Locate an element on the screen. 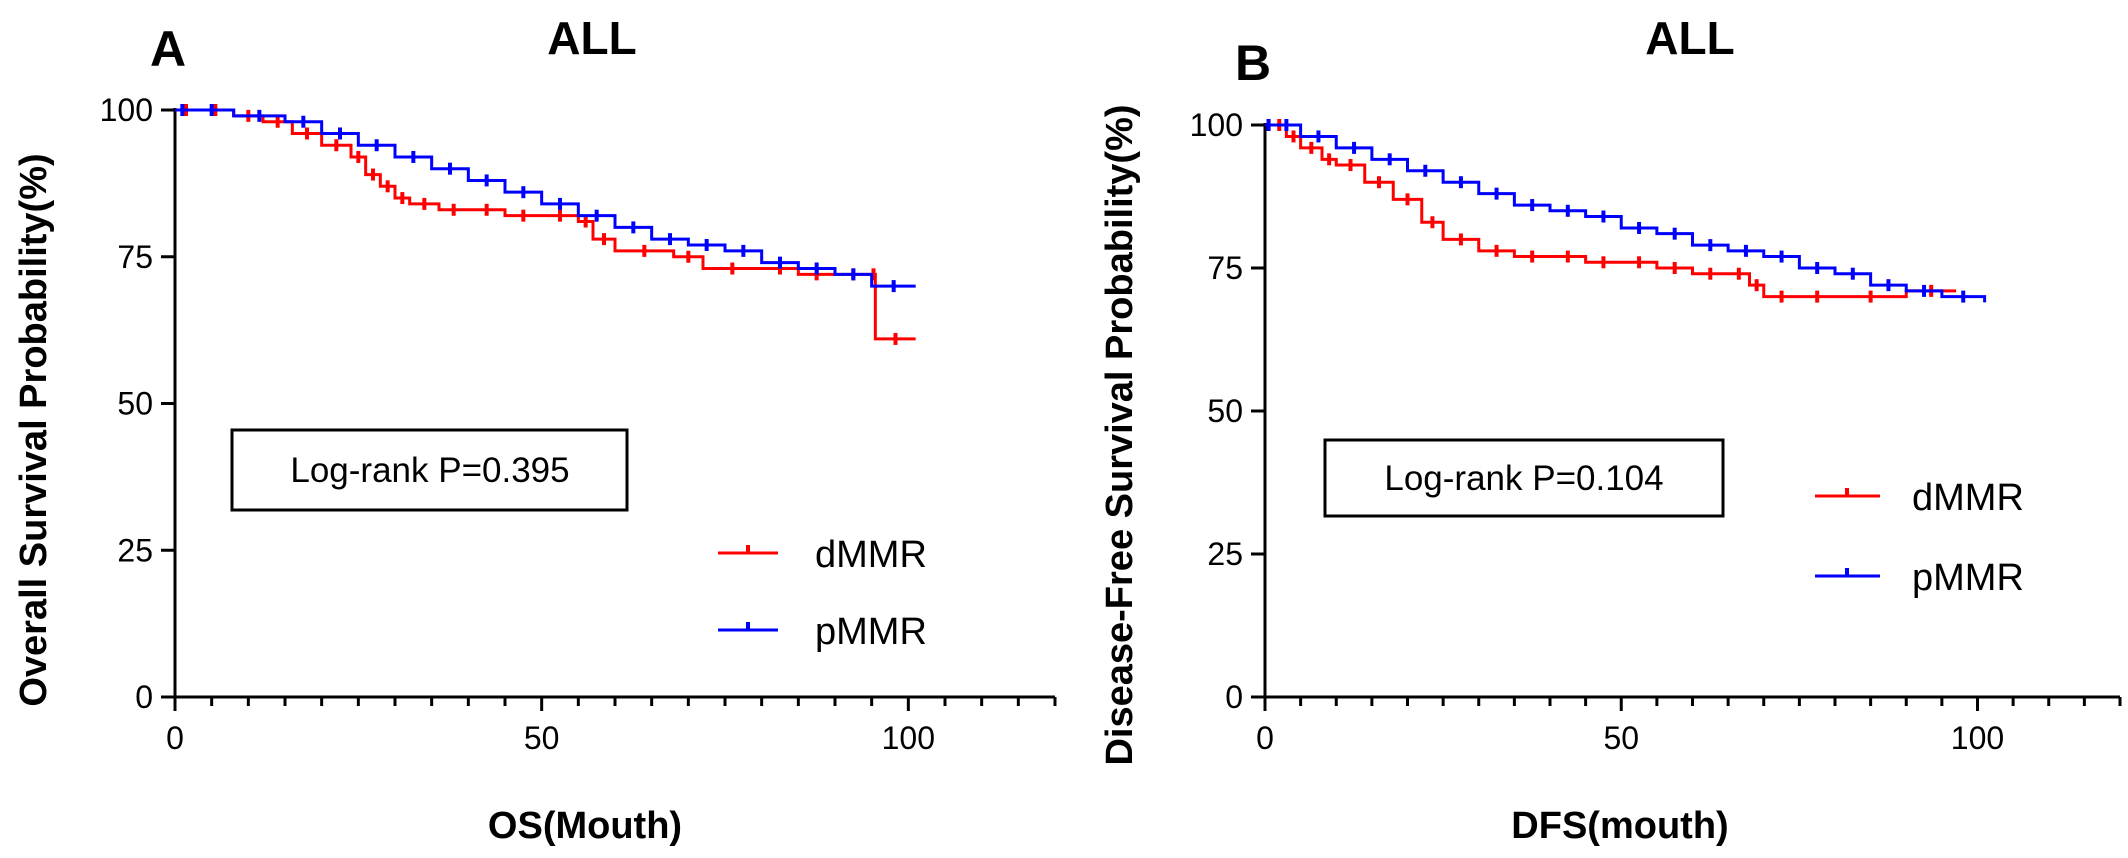  panel-b-legend-item-dmmr: dMMR is located at coordinates (1919, 498).